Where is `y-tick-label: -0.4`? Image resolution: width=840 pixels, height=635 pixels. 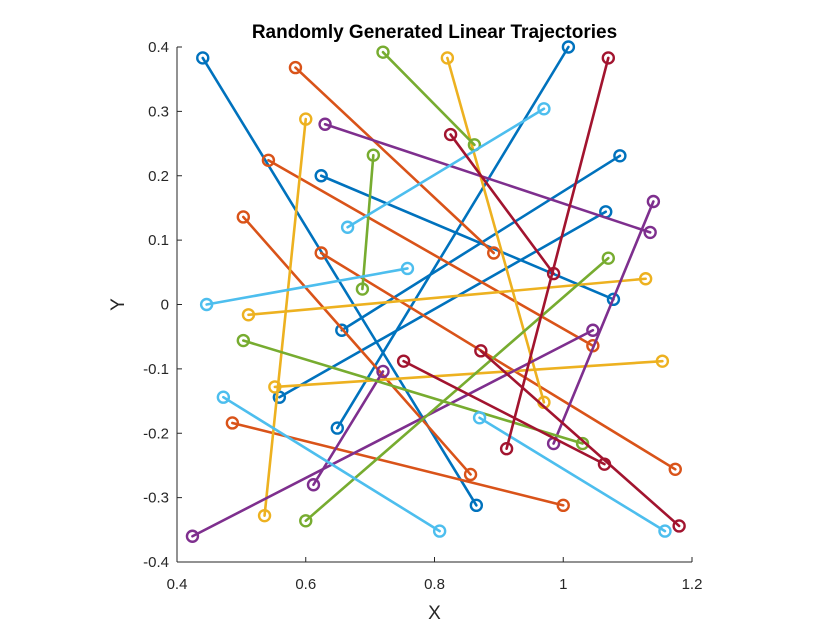 y-tick-label: -0.4 is located at coordinates (156, 562).